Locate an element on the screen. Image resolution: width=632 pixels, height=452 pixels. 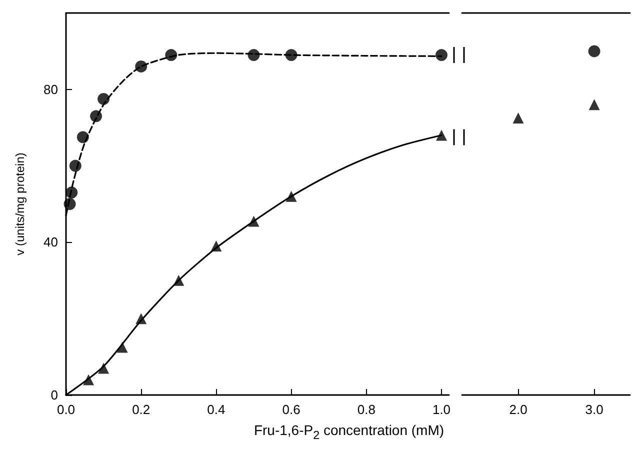
x-tick-label: 0.0 is located at coordinates (66, 409).